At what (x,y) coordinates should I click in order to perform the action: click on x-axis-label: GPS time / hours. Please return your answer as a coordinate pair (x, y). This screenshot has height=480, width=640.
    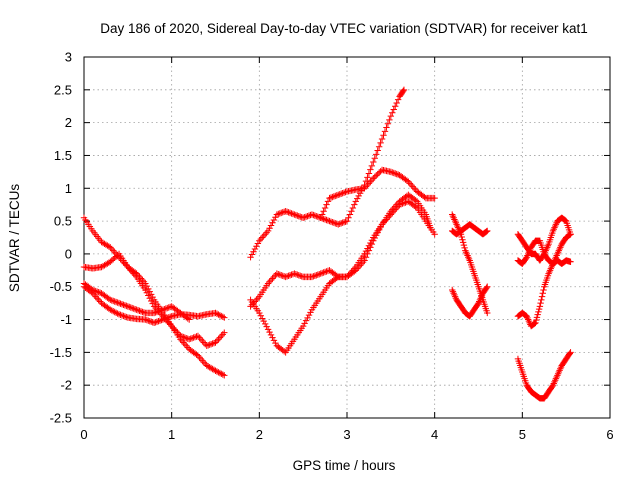
    Looking at the image, I should click on (344, 465).